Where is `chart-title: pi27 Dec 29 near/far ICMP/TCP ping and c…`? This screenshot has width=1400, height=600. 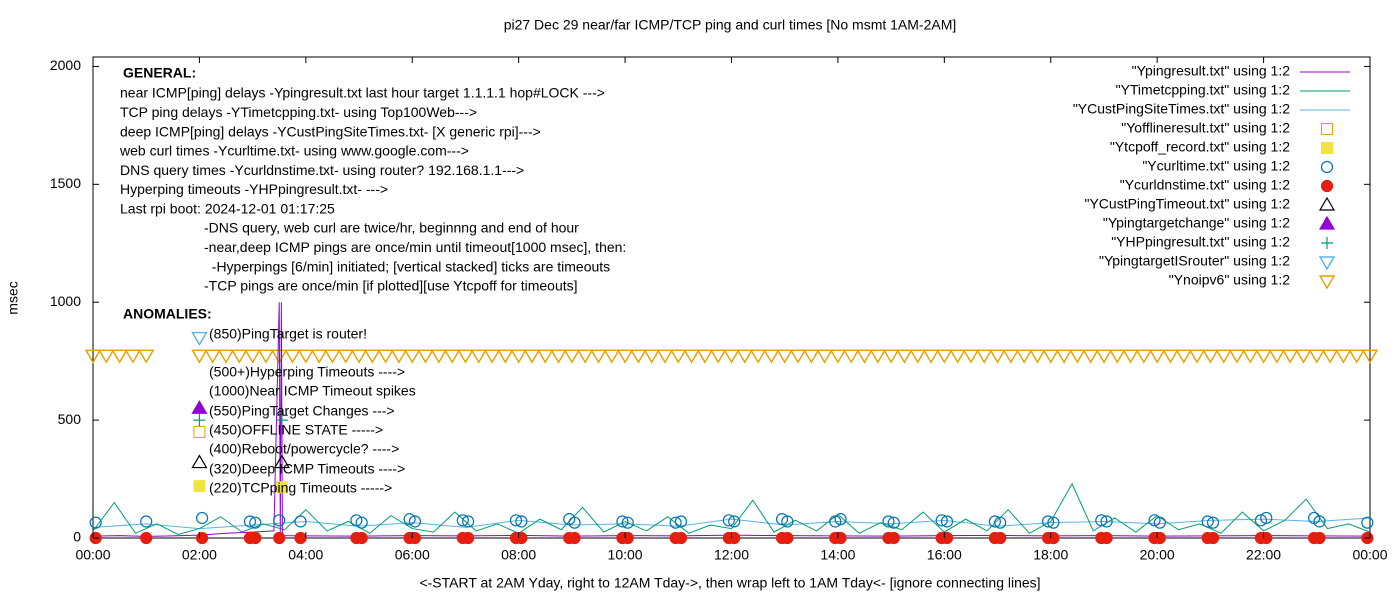 chart-title: pi27 Dec 29 near/far ICMP/TCP ping and c… is located at coordinates (730, 25).